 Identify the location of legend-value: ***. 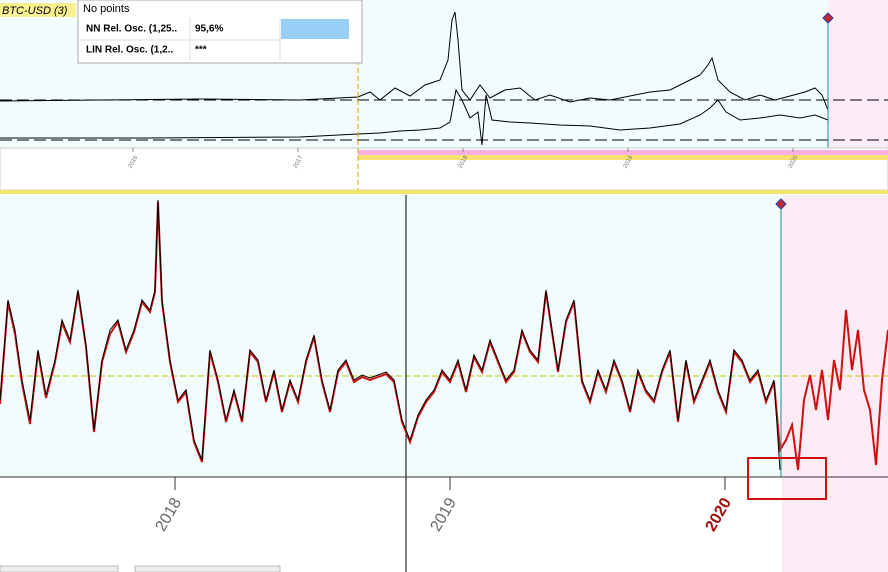
(201, 50).